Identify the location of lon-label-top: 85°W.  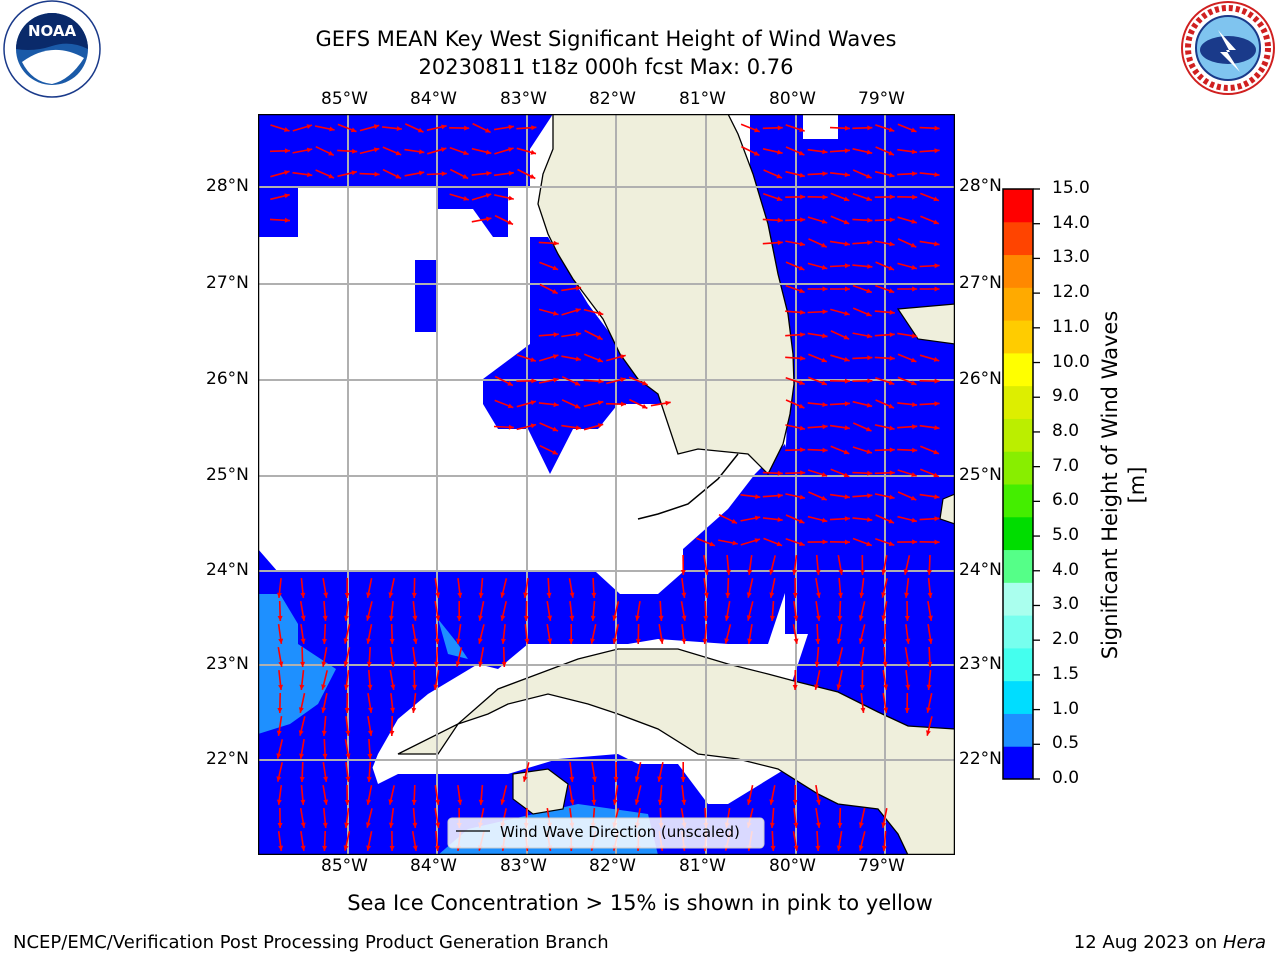
(344, 99).